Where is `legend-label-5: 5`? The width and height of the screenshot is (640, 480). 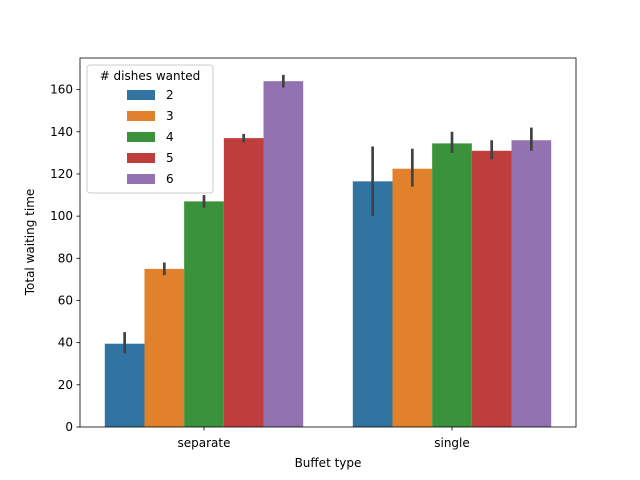 legend-label-5: 5 is located at coordinates (170, 158).